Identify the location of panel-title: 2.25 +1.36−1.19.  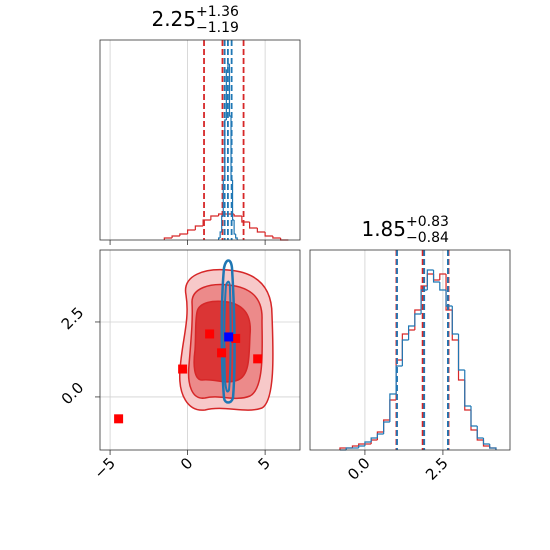
(195, 20).